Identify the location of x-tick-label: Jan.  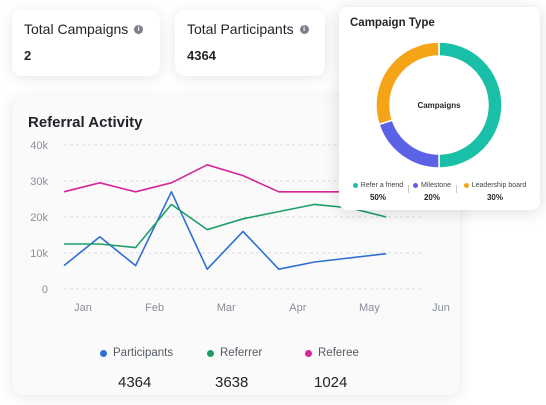
(83, 308).